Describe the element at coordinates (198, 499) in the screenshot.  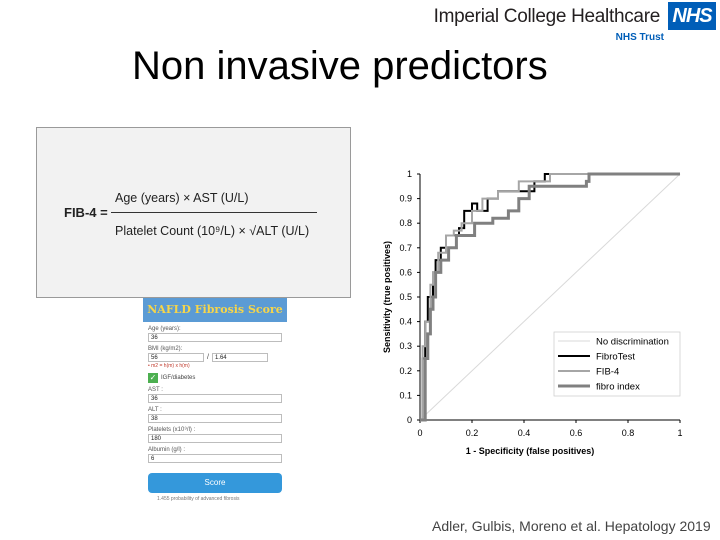
I see `calculator-footer: 1.455 probability of advanced fibrosis` at that location.